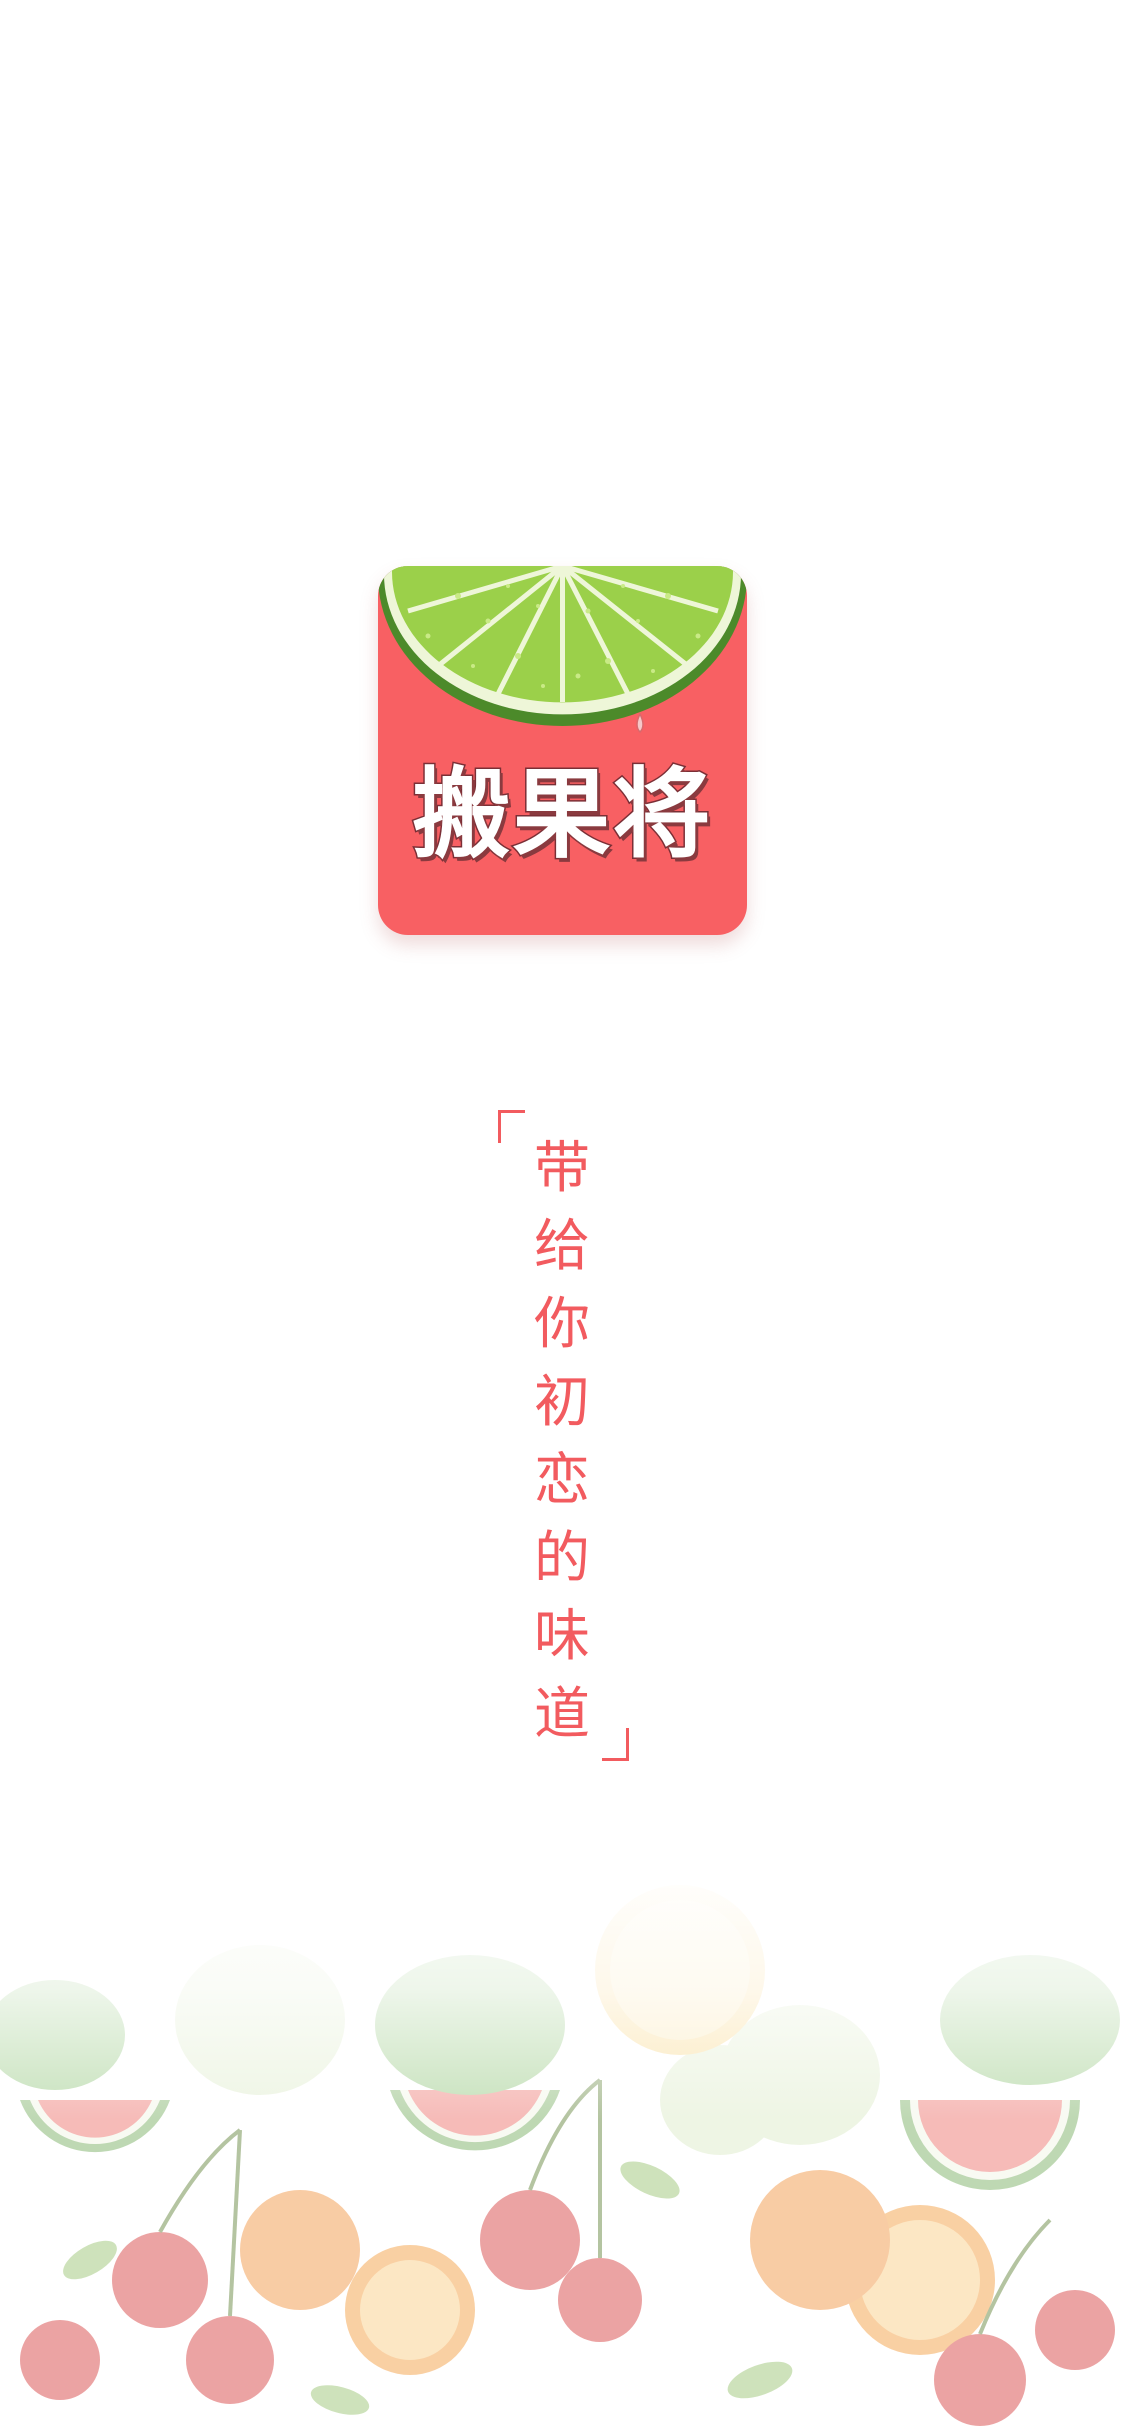  Describe the element at coordinates (562, 1714) in the screenshot. I see `slogan-char: 道` at that location.